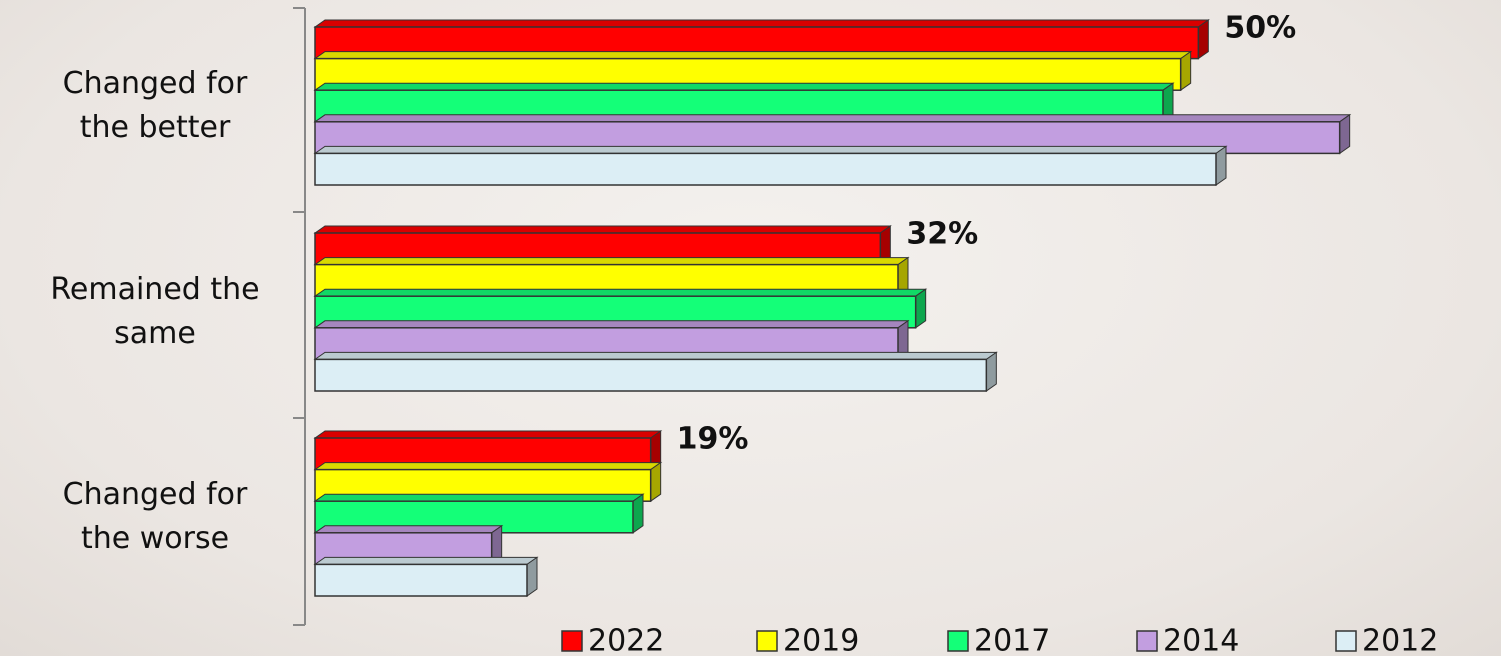  I want to click on legend-label: 2017, so click(1012, 640).